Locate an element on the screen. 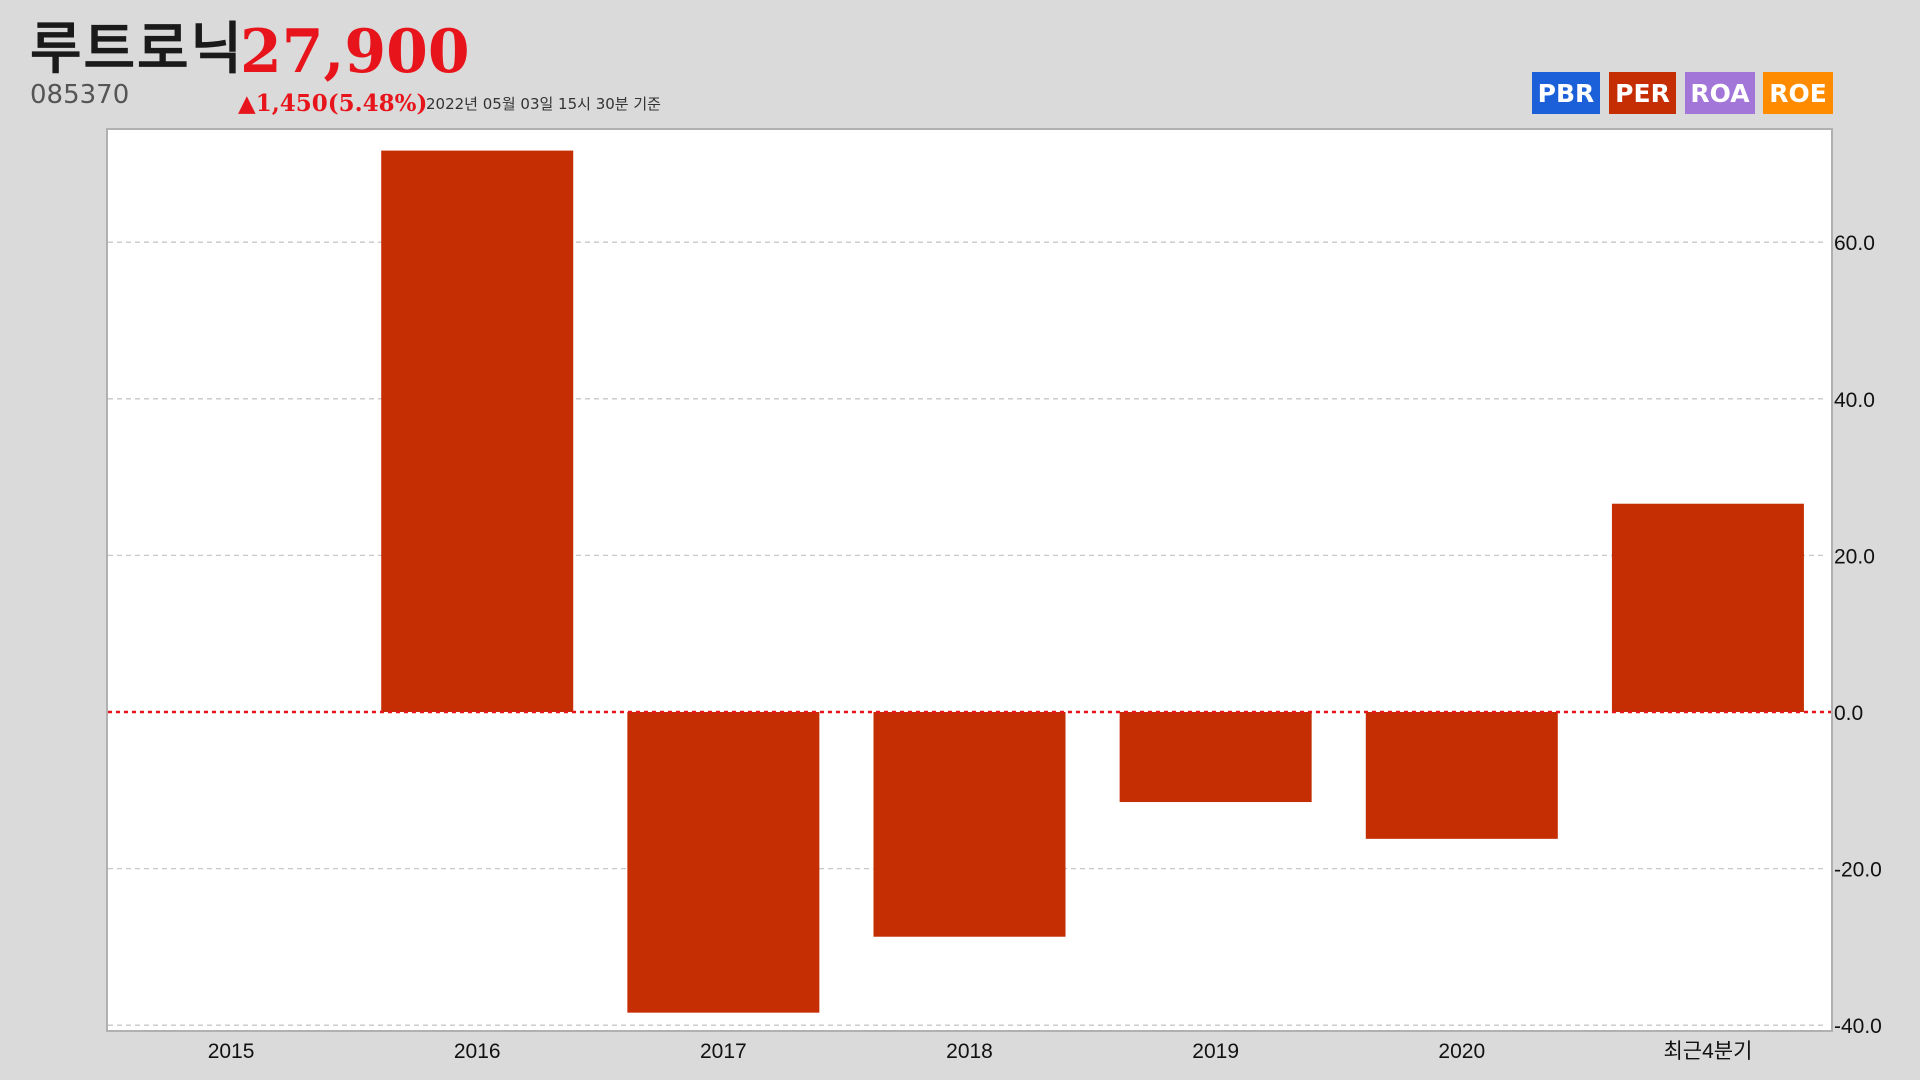  price-change: ▲1,450(5.48%) is located at coordinates (333, 103).